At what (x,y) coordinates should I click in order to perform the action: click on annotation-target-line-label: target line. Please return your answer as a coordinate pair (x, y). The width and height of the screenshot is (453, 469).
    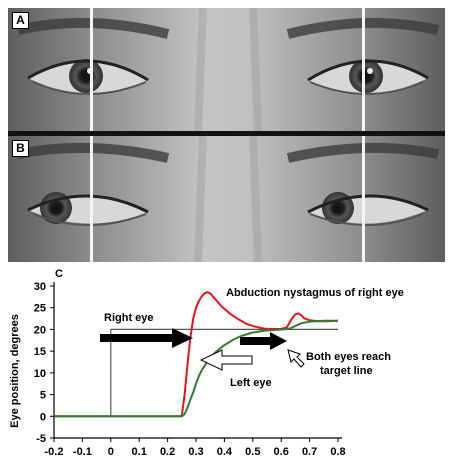
    Looking at the image, I should click on (346, 371).